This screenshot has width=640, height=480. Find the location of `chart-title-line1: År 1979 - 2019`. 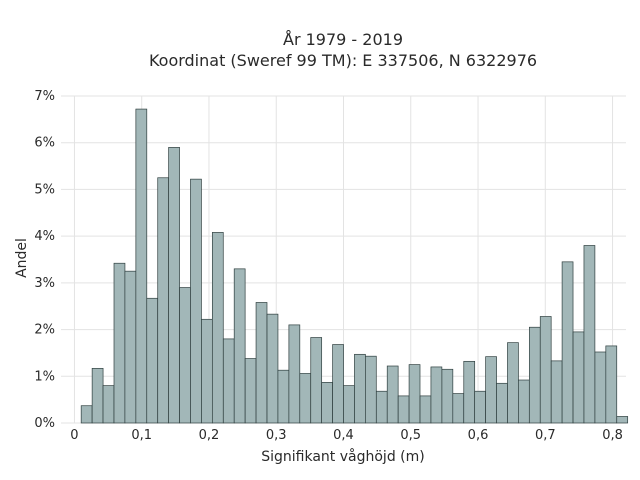

chart-title-line1: År 1979 - 2019 is located at coordinates (343, 39).